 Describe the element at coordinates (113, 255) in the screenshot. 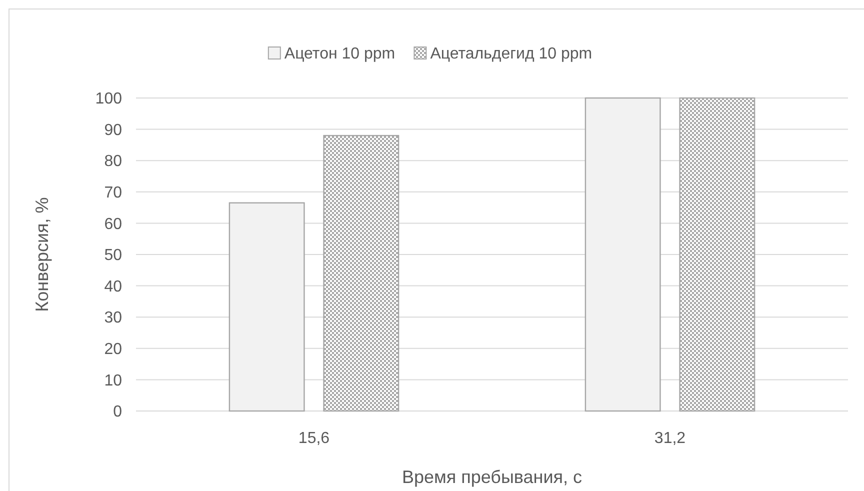

I see `y-tick-label: 50` at that location.